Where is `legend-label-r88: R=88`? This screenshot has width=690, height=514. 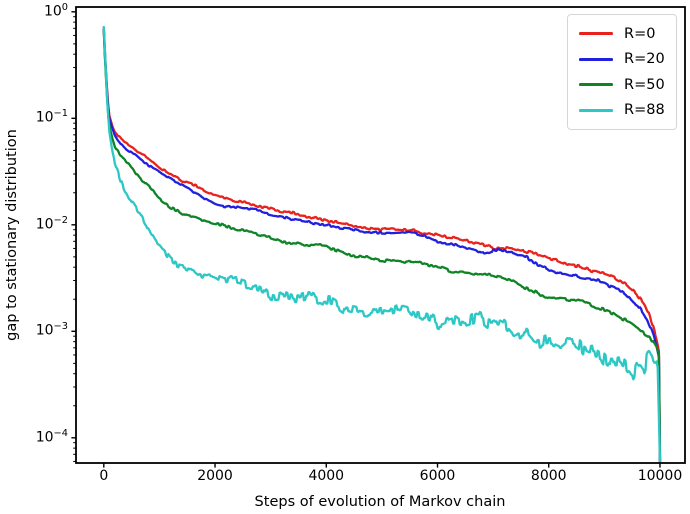 legend-label-r88: R=88 is located at coordinates (644, 110).